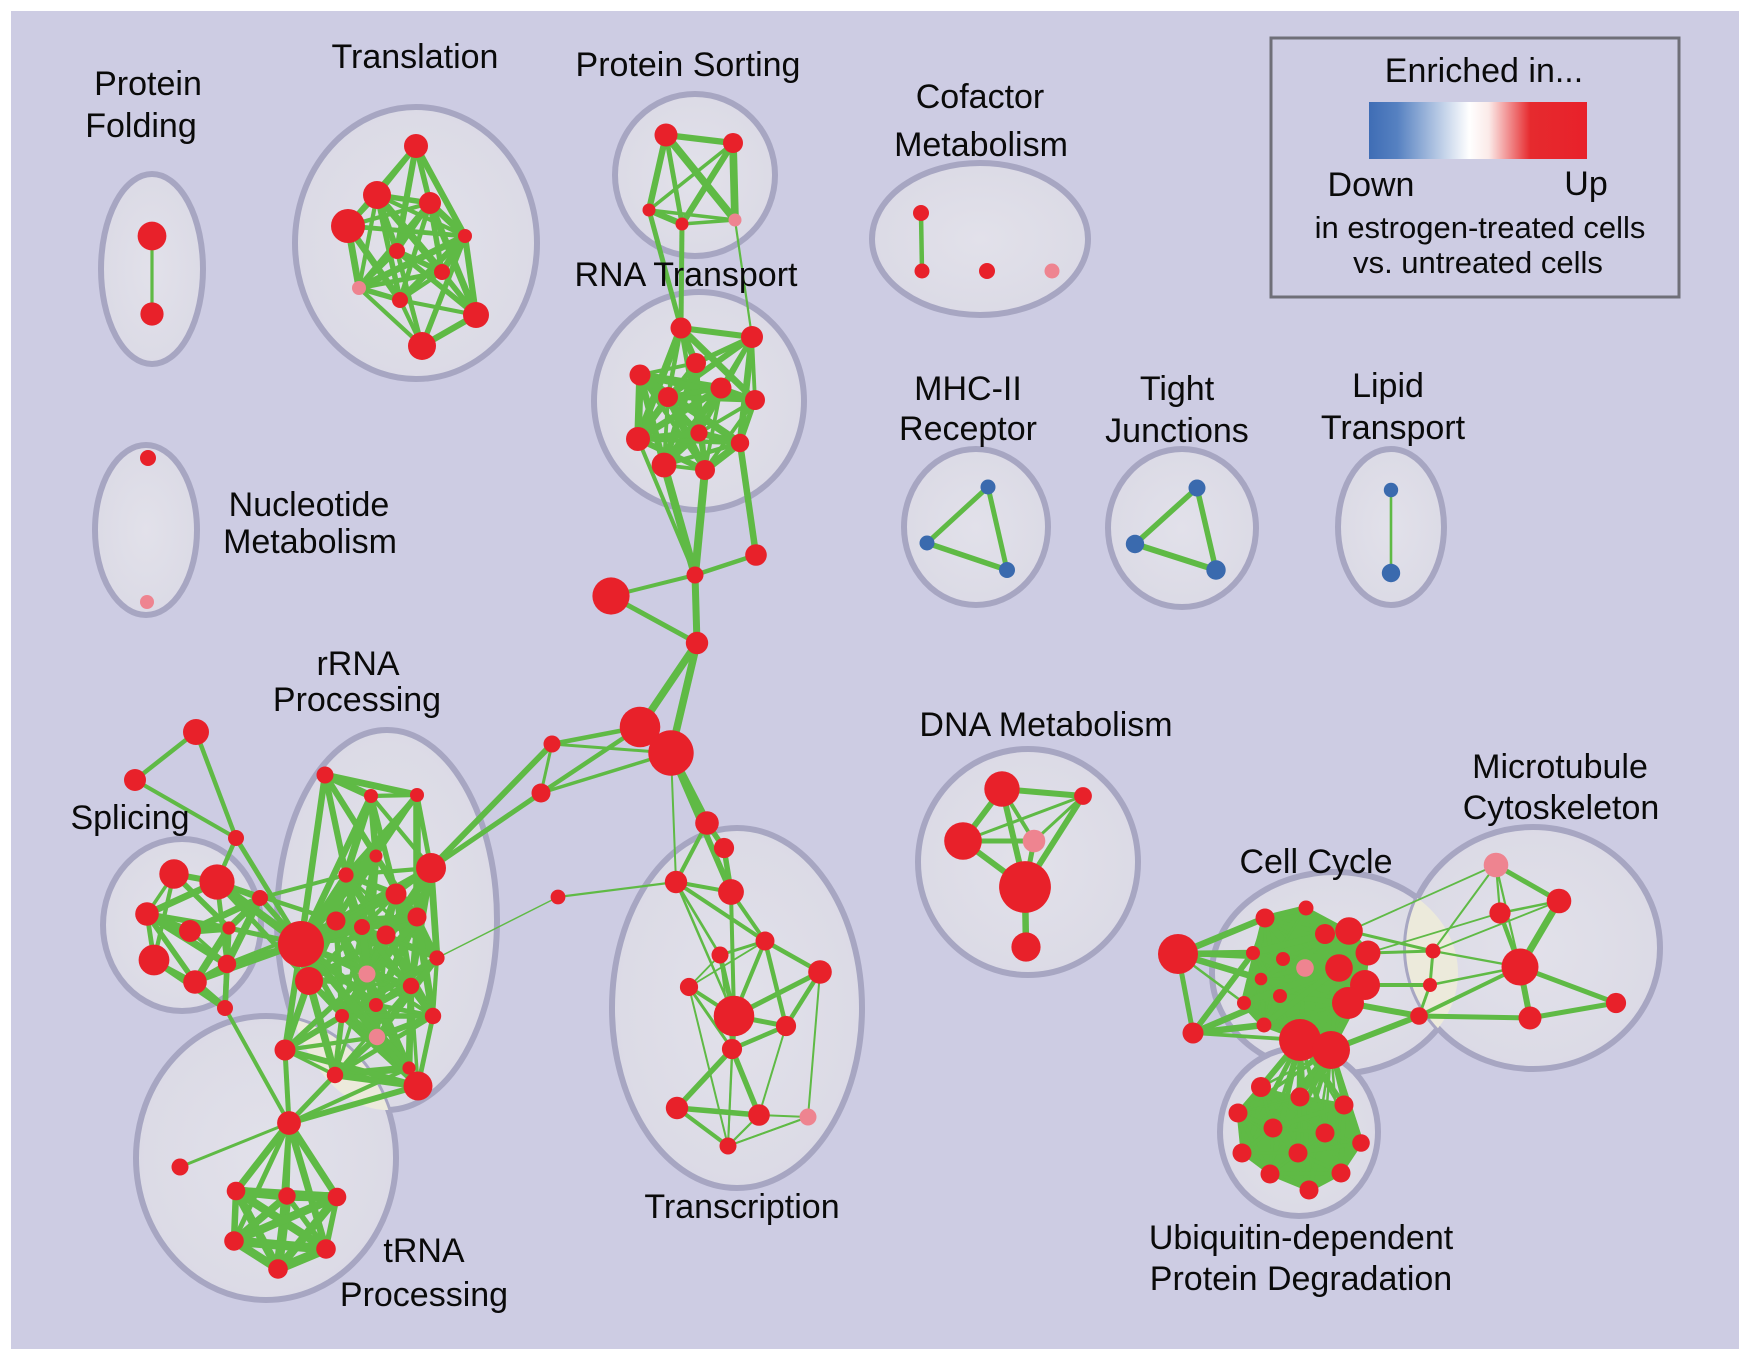  I want to click on svg-text: Lipid, so click(1388, 386).